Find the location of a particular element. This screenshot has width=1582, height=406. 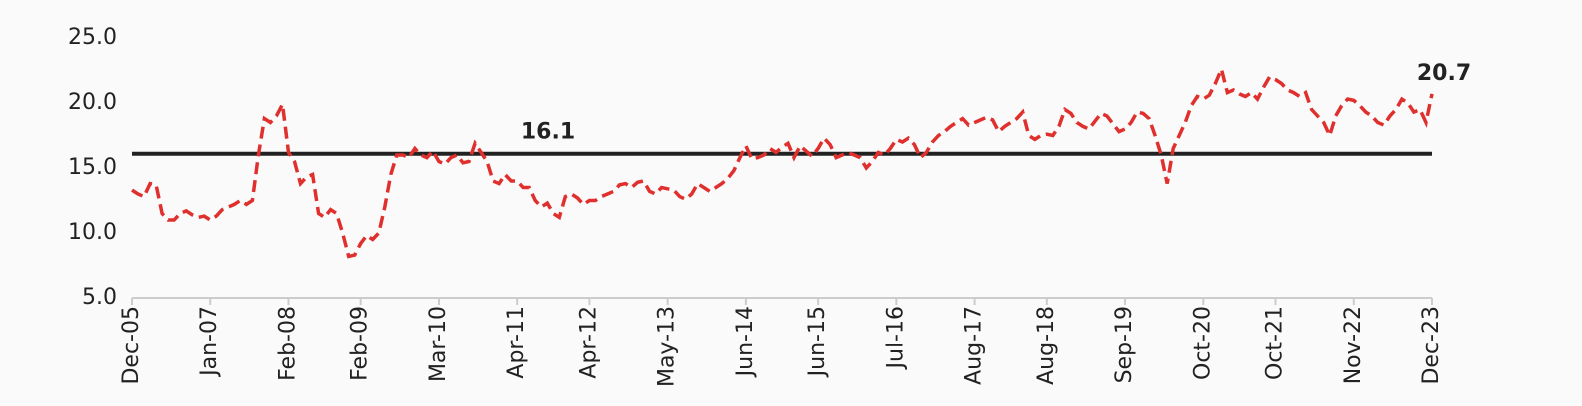

x-tick-label: Aug-18 is located at coordinates (1046, 345).